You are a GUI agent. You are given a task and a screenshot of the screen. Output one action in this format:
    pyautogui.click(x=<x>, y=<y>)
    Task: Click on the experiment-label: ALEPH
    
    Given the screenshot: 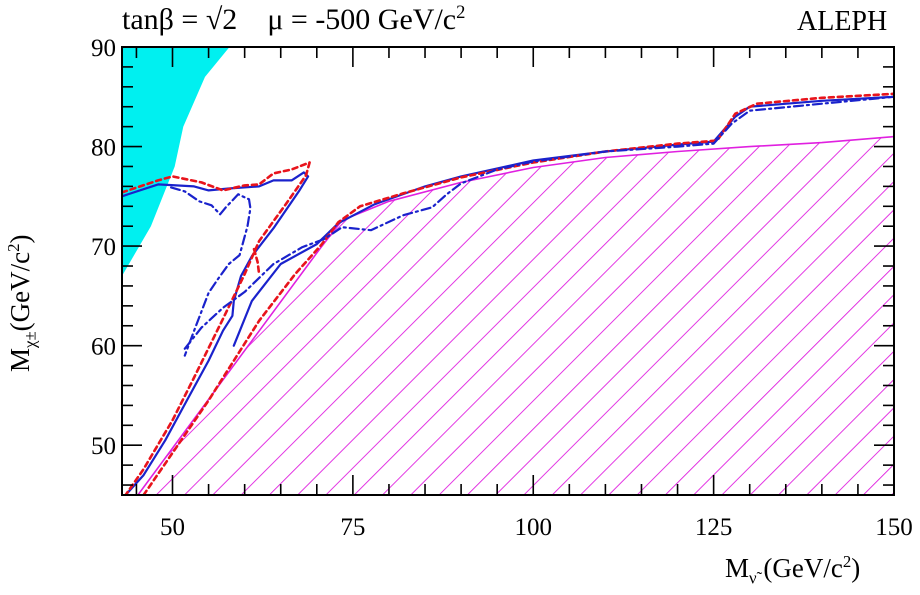 What is the action you would take?
    pyautogui.click(x=842, y=21)
    